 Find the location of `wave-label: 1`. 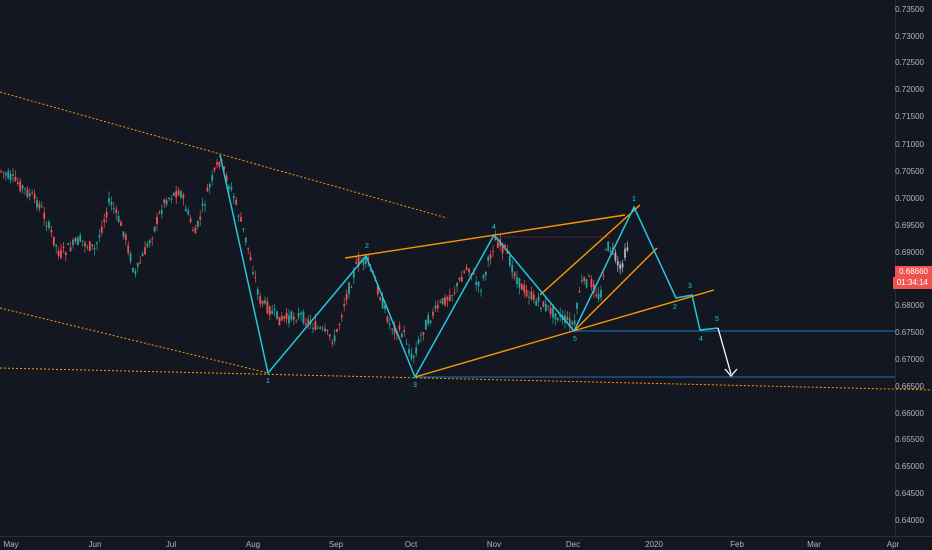

wave-label: 1 is located at coordinates (634, 199).